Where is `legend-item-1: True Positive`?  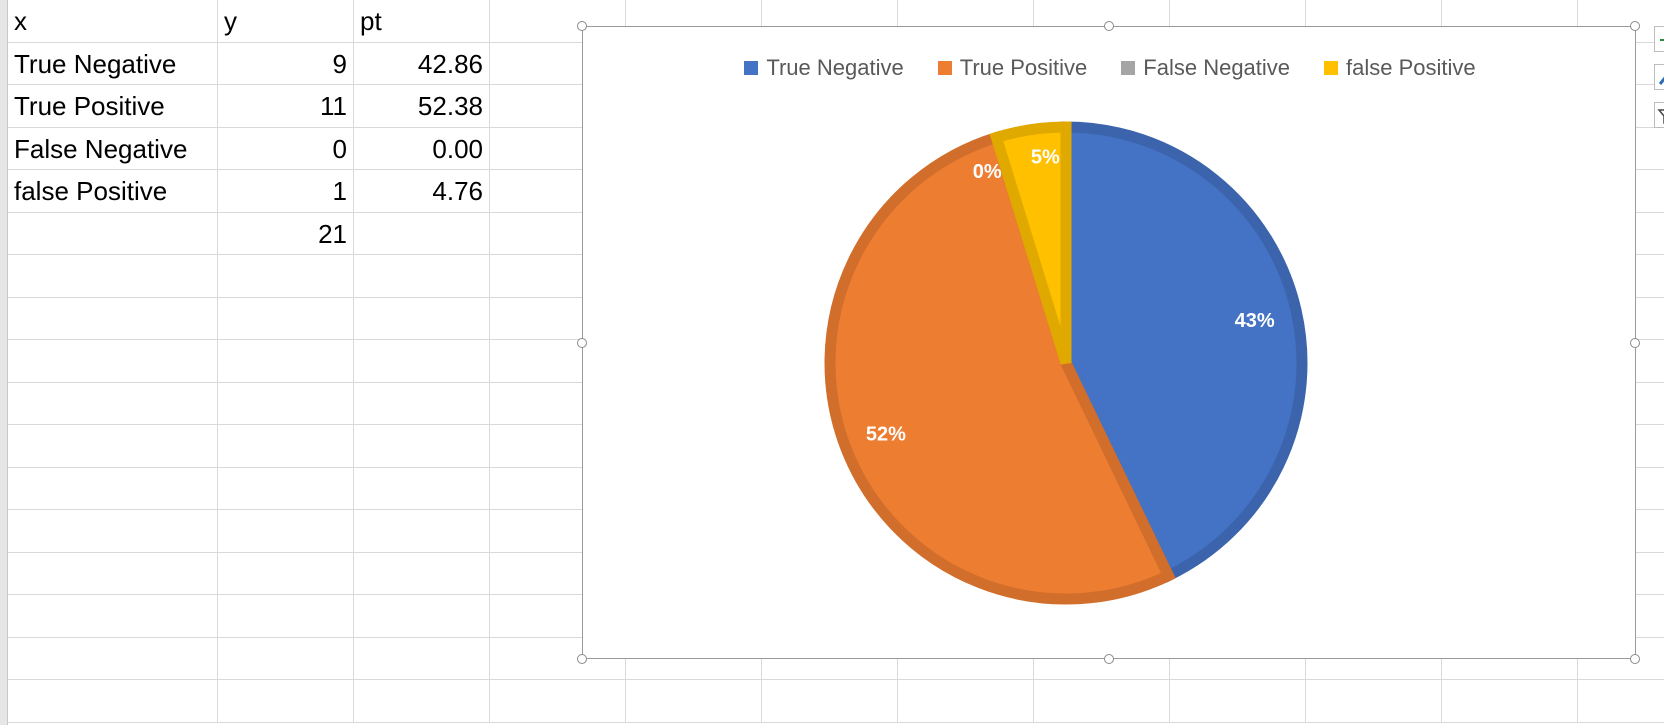
legend-item-1: True Positive is located at coordinates (1012, 68).